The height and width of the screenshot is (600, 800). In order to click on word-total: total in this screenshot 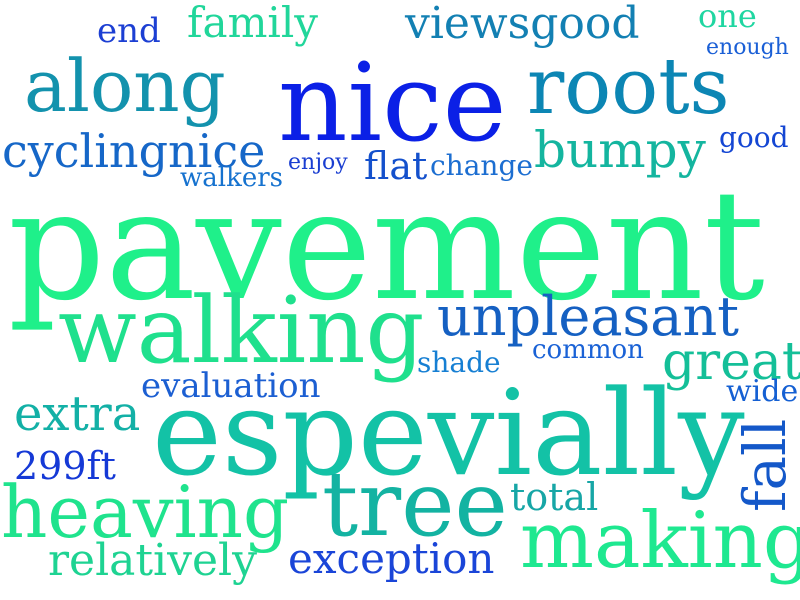, I will do `click(554, 497)`.